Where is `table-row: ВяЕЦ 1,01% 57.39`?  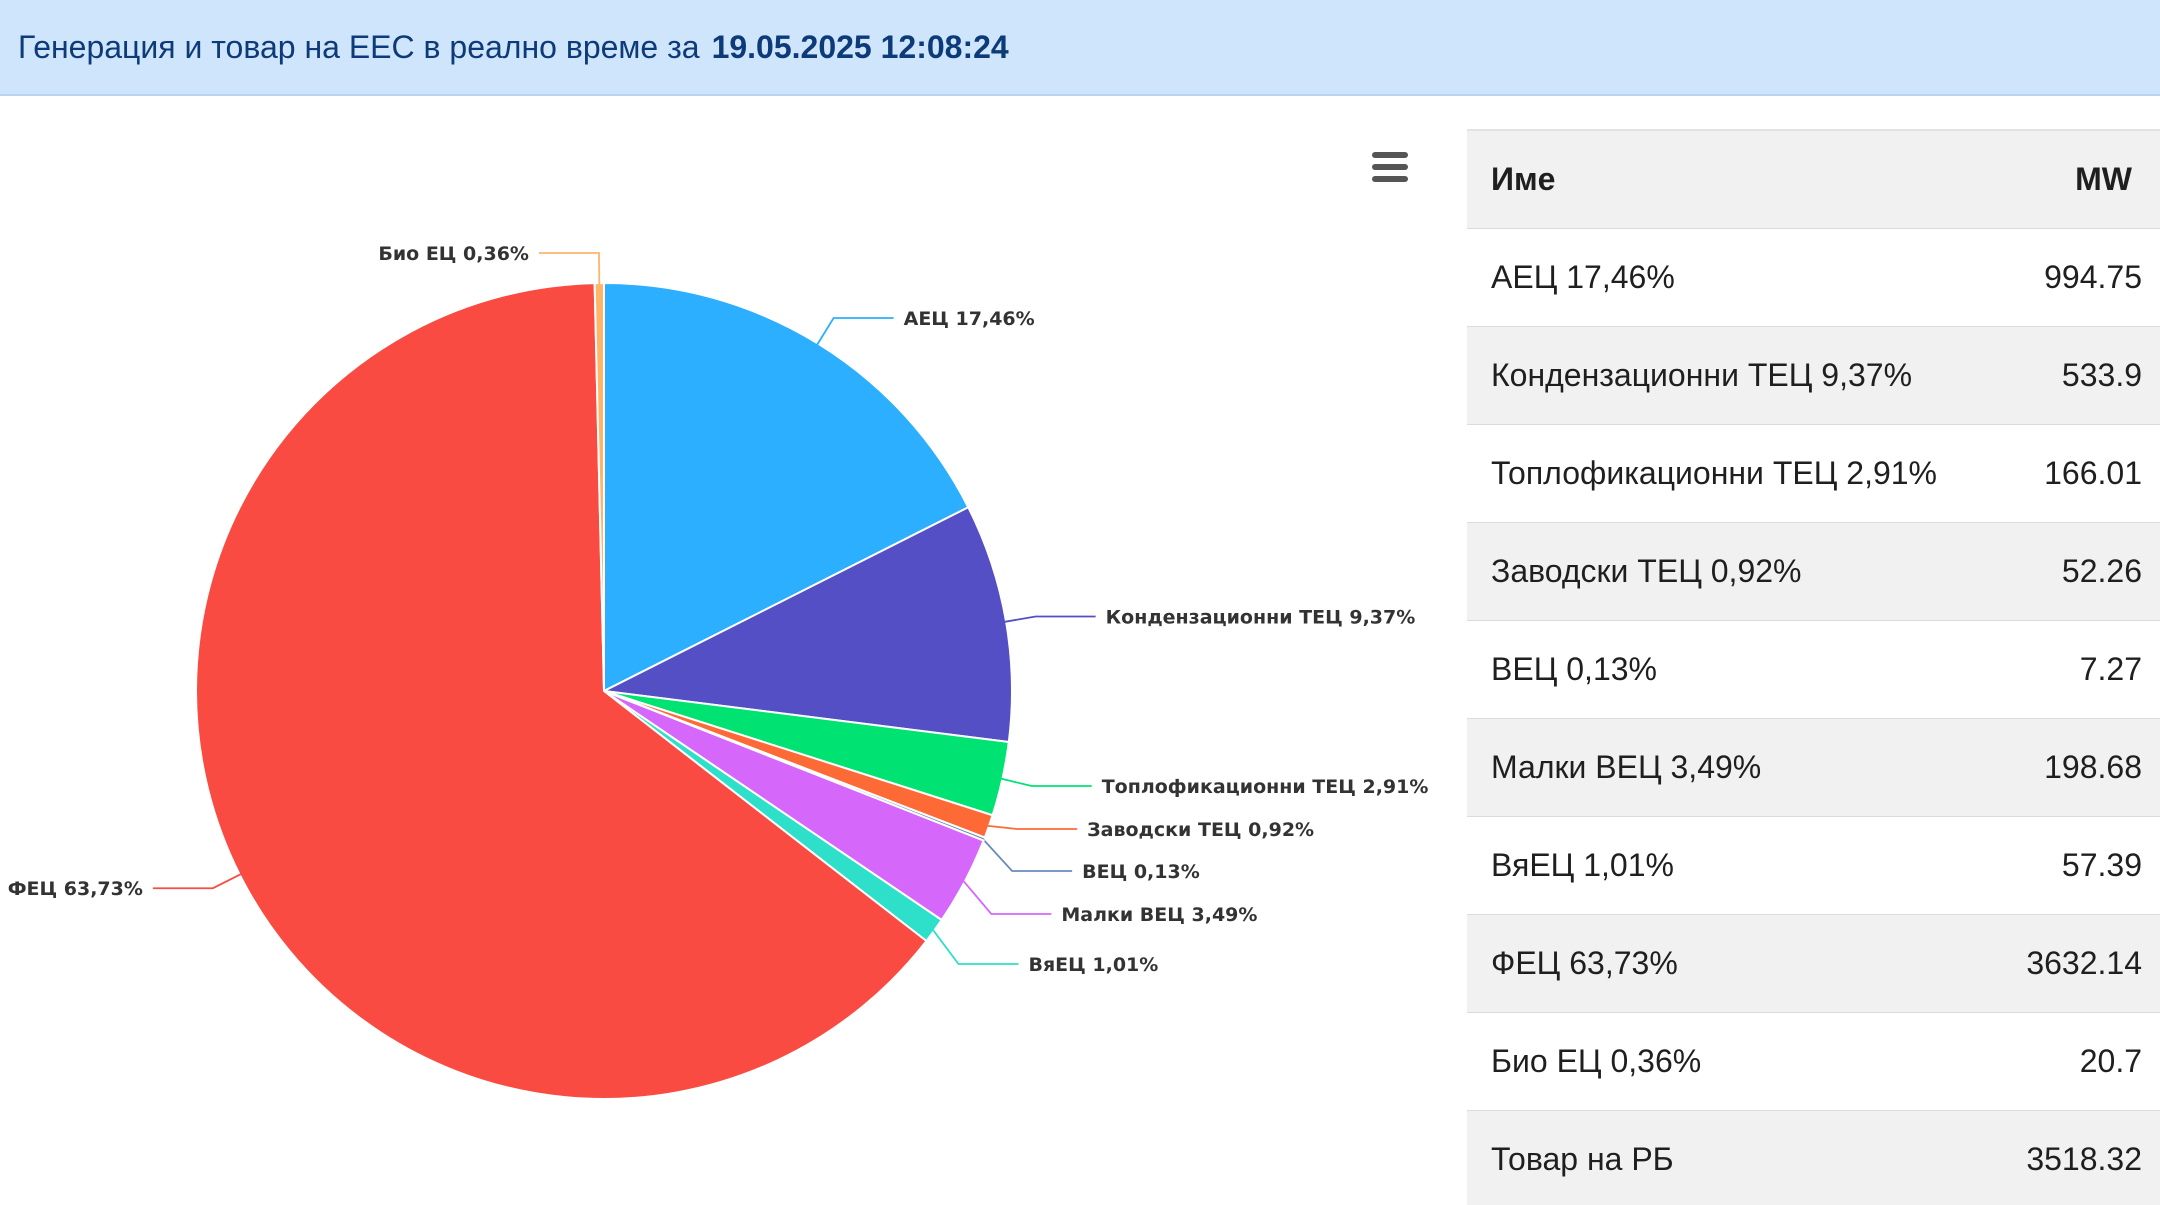
table-row: ВяЕЦ 1,01% 57.39 is located at coordinates (1813, 866).